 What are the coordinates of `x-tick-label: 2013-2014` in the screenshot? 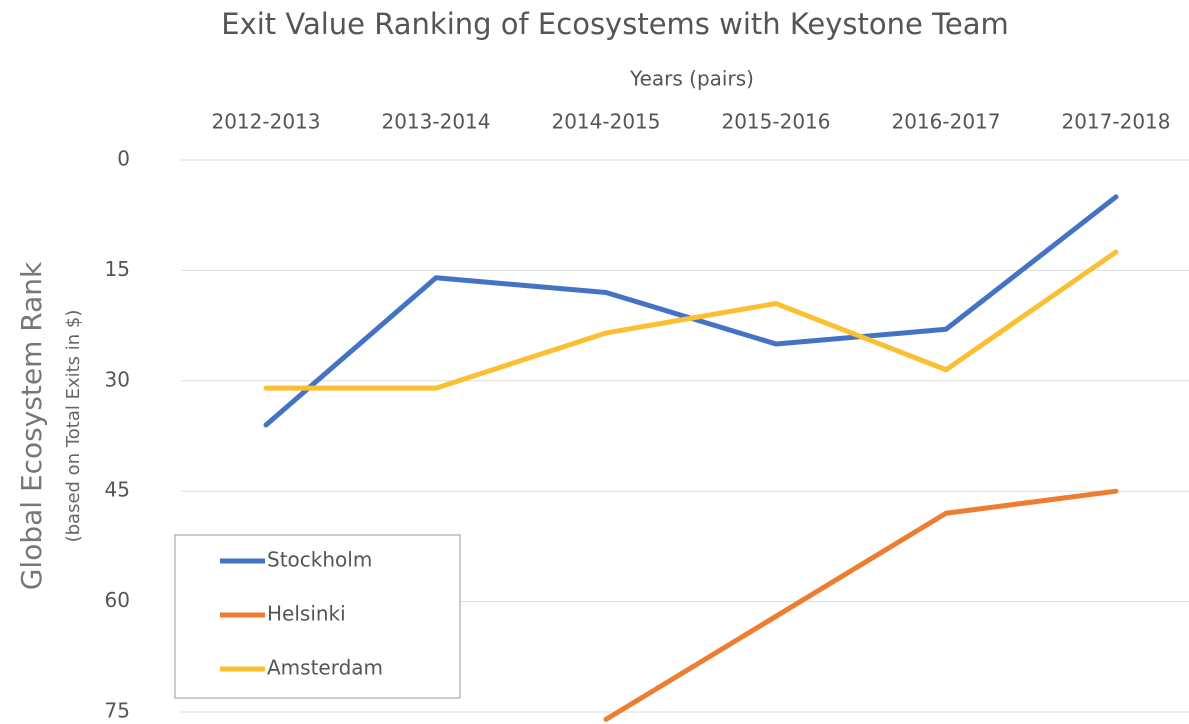 It's located at (435, 122).